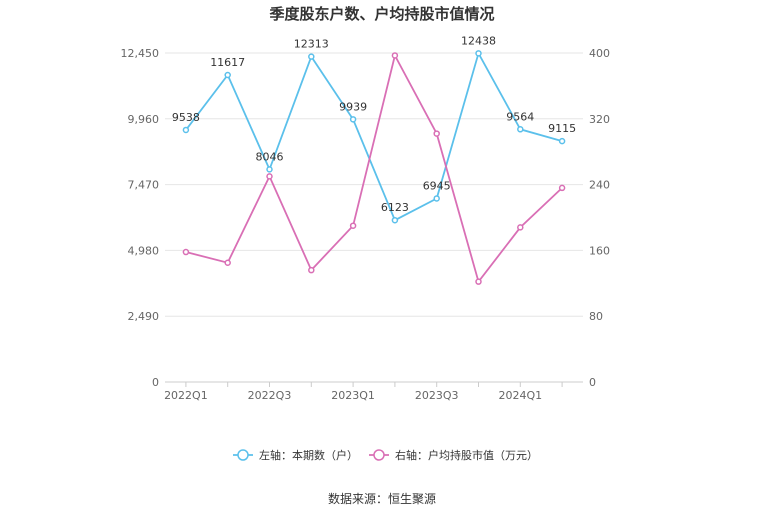 The width and height of the screenshot is (765, 517). I want to click on data-label: 6123, so click(395, 207).